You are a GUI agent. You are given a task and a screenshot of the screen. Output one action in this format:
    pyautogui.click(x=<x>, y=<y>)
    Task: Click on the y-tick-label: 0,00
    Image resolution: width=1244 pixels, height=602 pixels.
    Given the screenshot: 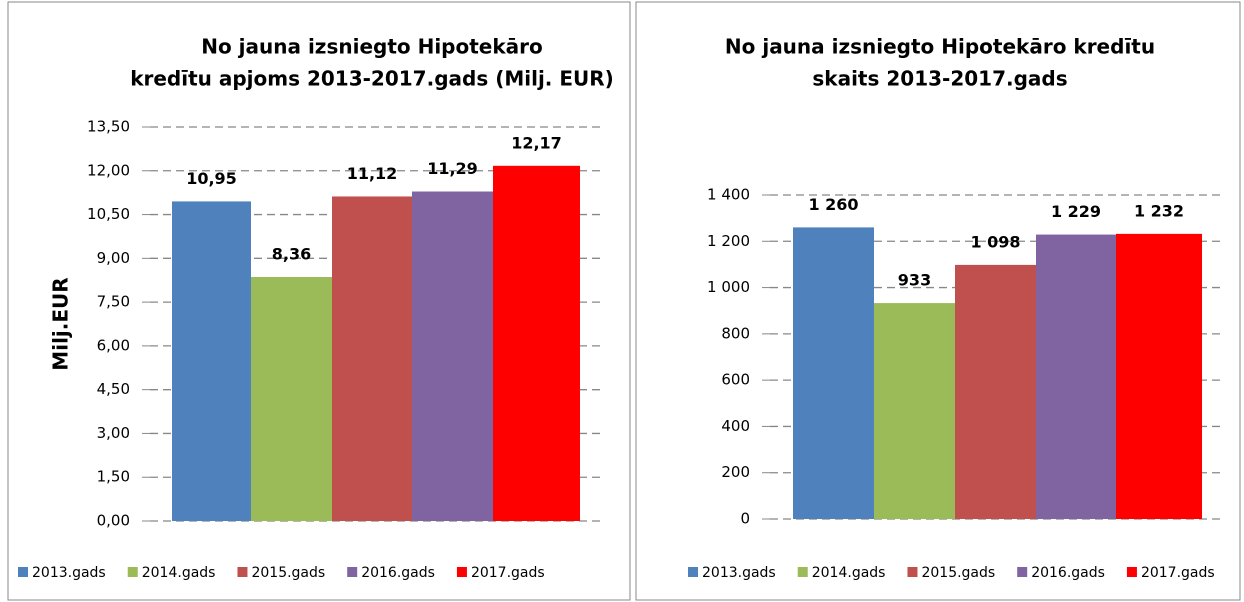 What is the action you would take?
    pyautogui.click(x=113, y=521)
    